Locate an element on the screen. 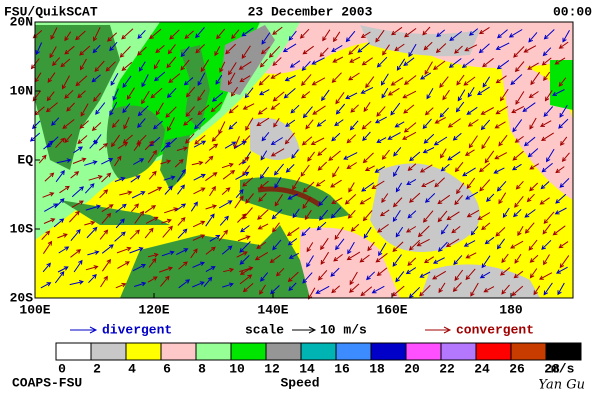 The width and height of the screenshot is (600, 400). lon-label: 140E is located at coordinates (272, 309).